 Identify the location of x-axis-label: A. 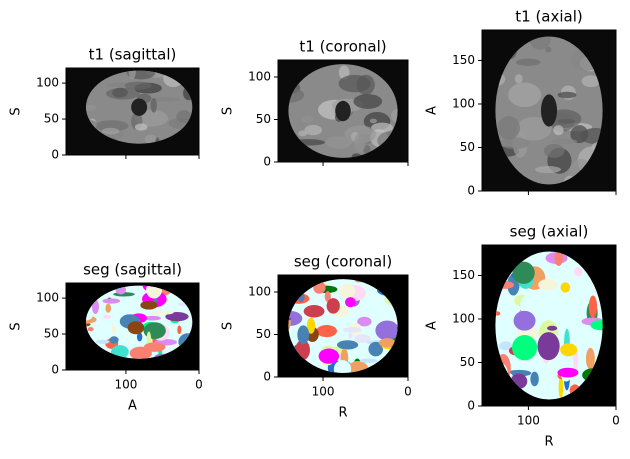
(132, 406).